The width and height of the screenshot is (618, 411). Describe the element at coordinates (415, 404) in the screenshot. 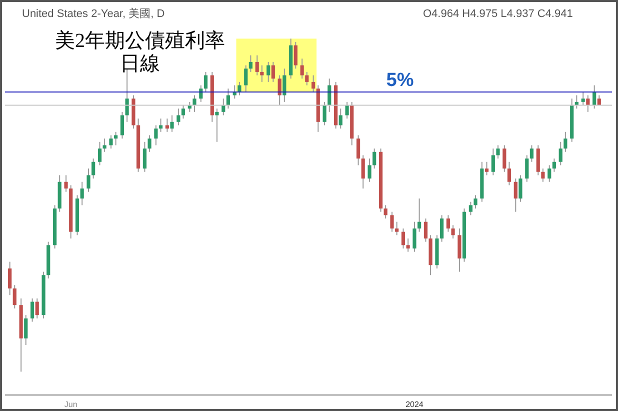

I see `x-tick-label: 2024` at that location.